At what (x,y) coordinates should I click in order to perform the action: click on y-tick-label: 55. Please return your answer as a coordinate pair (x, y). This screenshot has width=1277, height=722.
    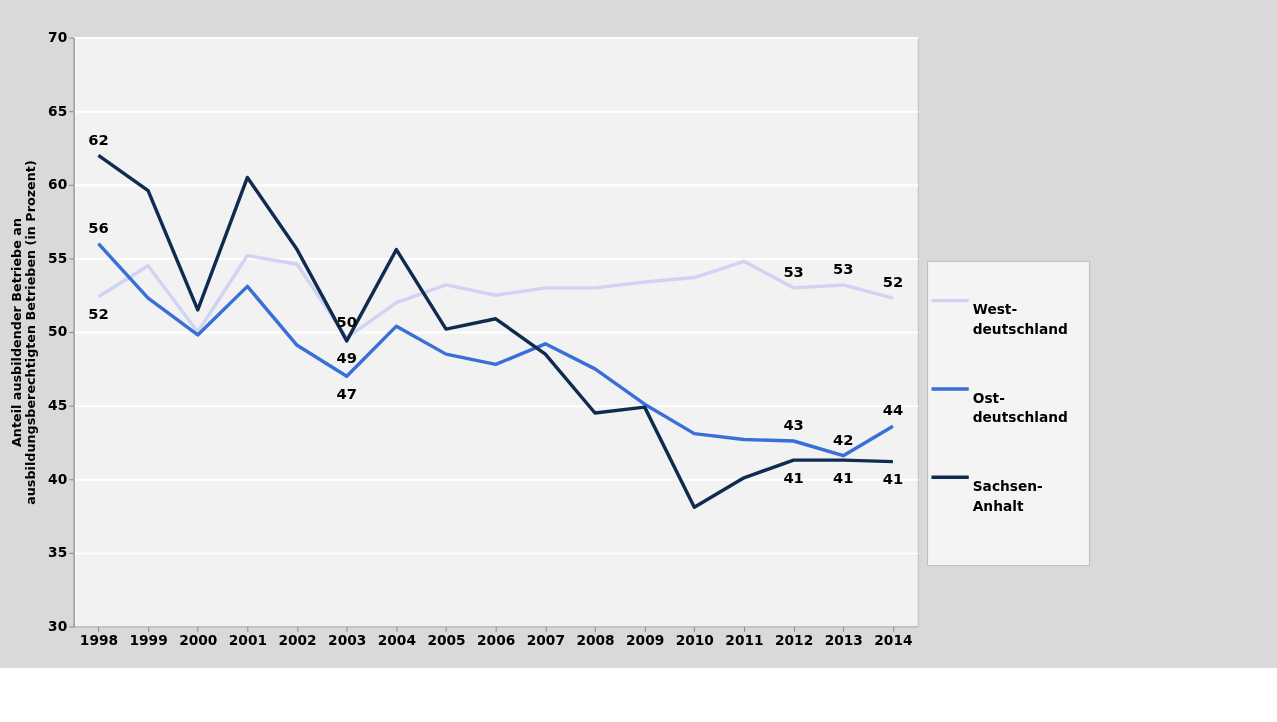
    Looking at the image, I should click on (58, 257).